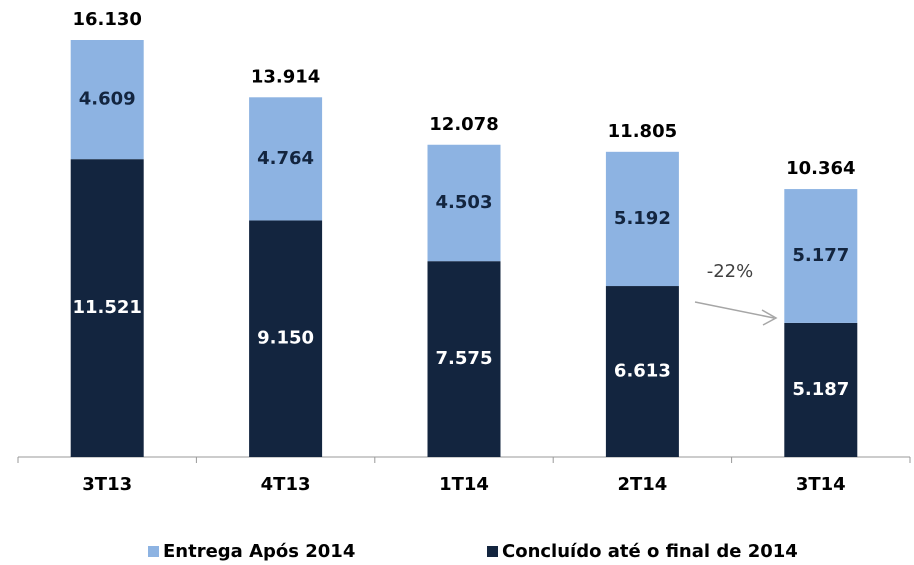 This screenshot has height=565, width=914. Describe the element at coordinates (650, 551) in the screenshot. I see `legend-label: Concluído até o final de 2014` at that location.